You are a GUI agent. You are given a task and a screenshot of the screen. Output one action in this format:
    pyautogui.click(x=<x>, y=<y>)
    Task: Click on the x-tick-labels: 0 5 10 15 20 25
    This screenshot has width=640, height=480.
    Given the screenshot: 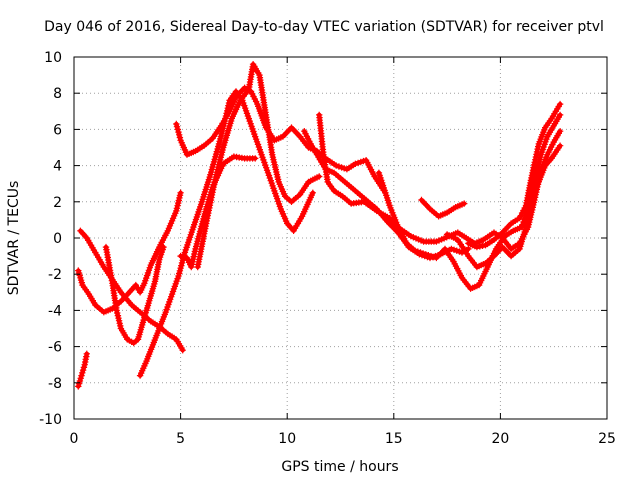 What is the action you would take?
    pyautogui.click(x=343, y=439)
    